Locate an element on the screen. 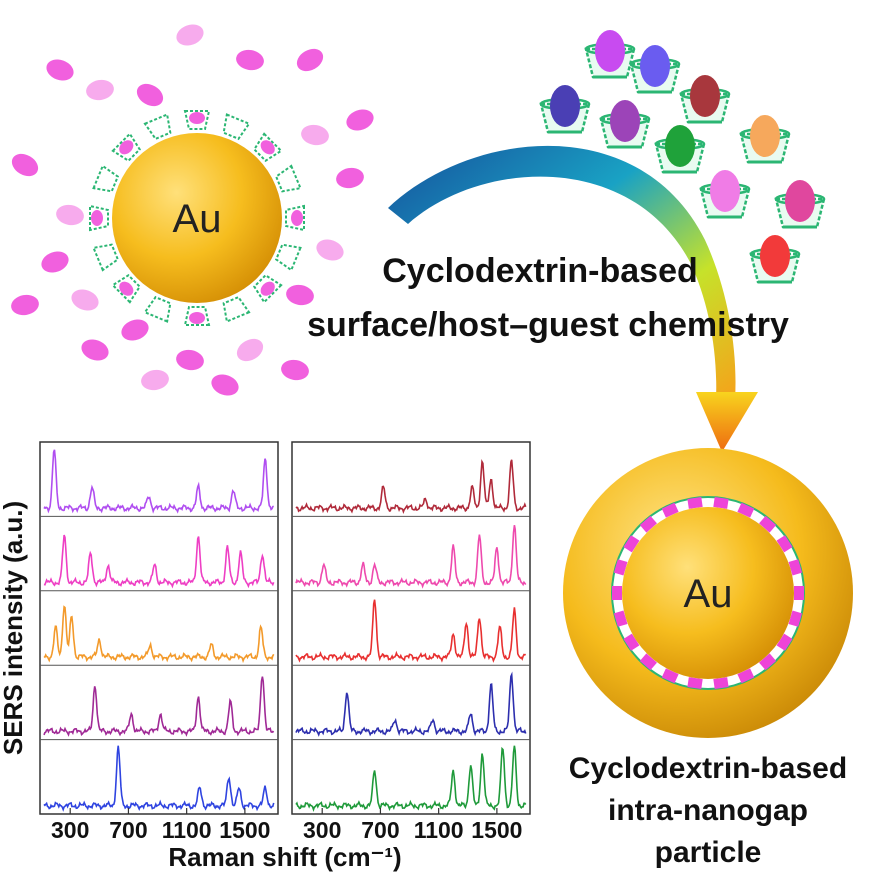 The image size is (875, 879). au-label-gap: Au is located at coordinates (708, 594).